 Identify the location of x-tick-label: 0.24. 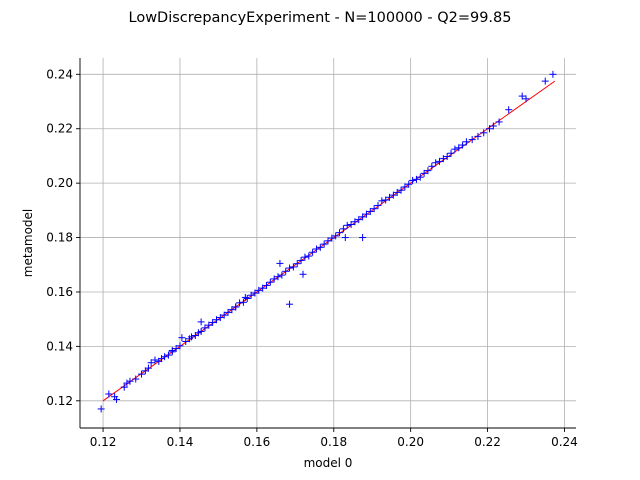
(564, 442).